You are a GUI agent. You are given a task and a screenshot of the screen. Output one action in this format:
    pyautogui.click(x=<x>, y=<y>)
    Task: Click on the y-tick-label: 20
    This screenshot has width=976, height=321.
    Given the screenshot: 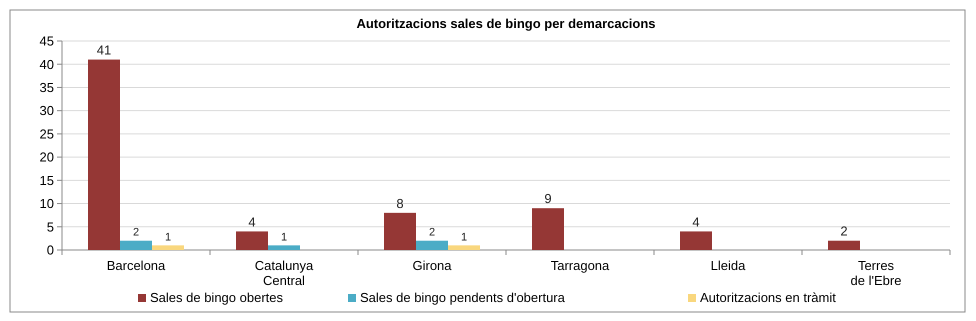 What is the action you would take?
    pyautogui.click(x=47, y=157)
    